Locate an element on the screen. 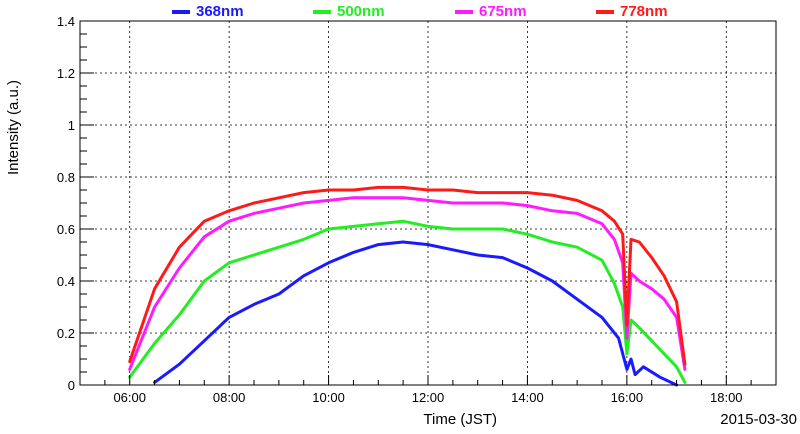 The height and width of the screenshot is (434, 800). y-tick-label: 0.2 is located at coordinates (66, 333).